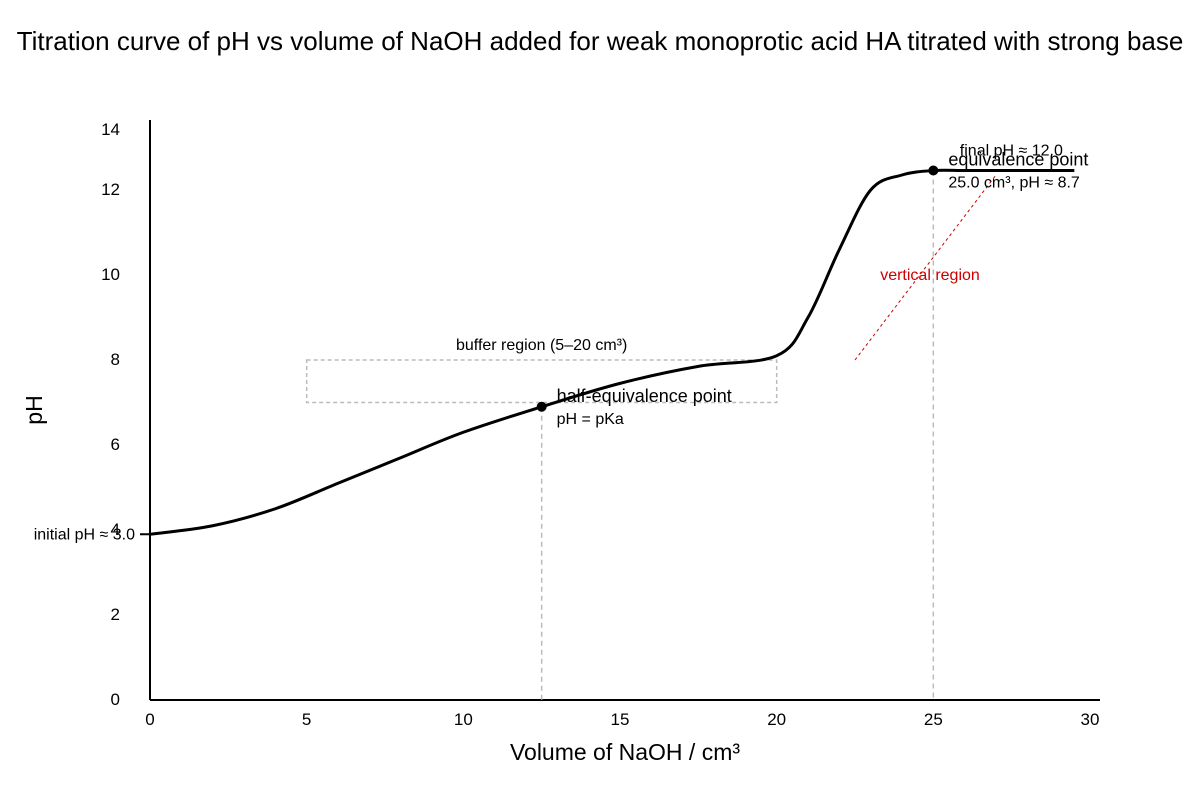  Describe the element at coordinates (110, 129) in the screenshot. I see `y-tick-label: 14` at that location.